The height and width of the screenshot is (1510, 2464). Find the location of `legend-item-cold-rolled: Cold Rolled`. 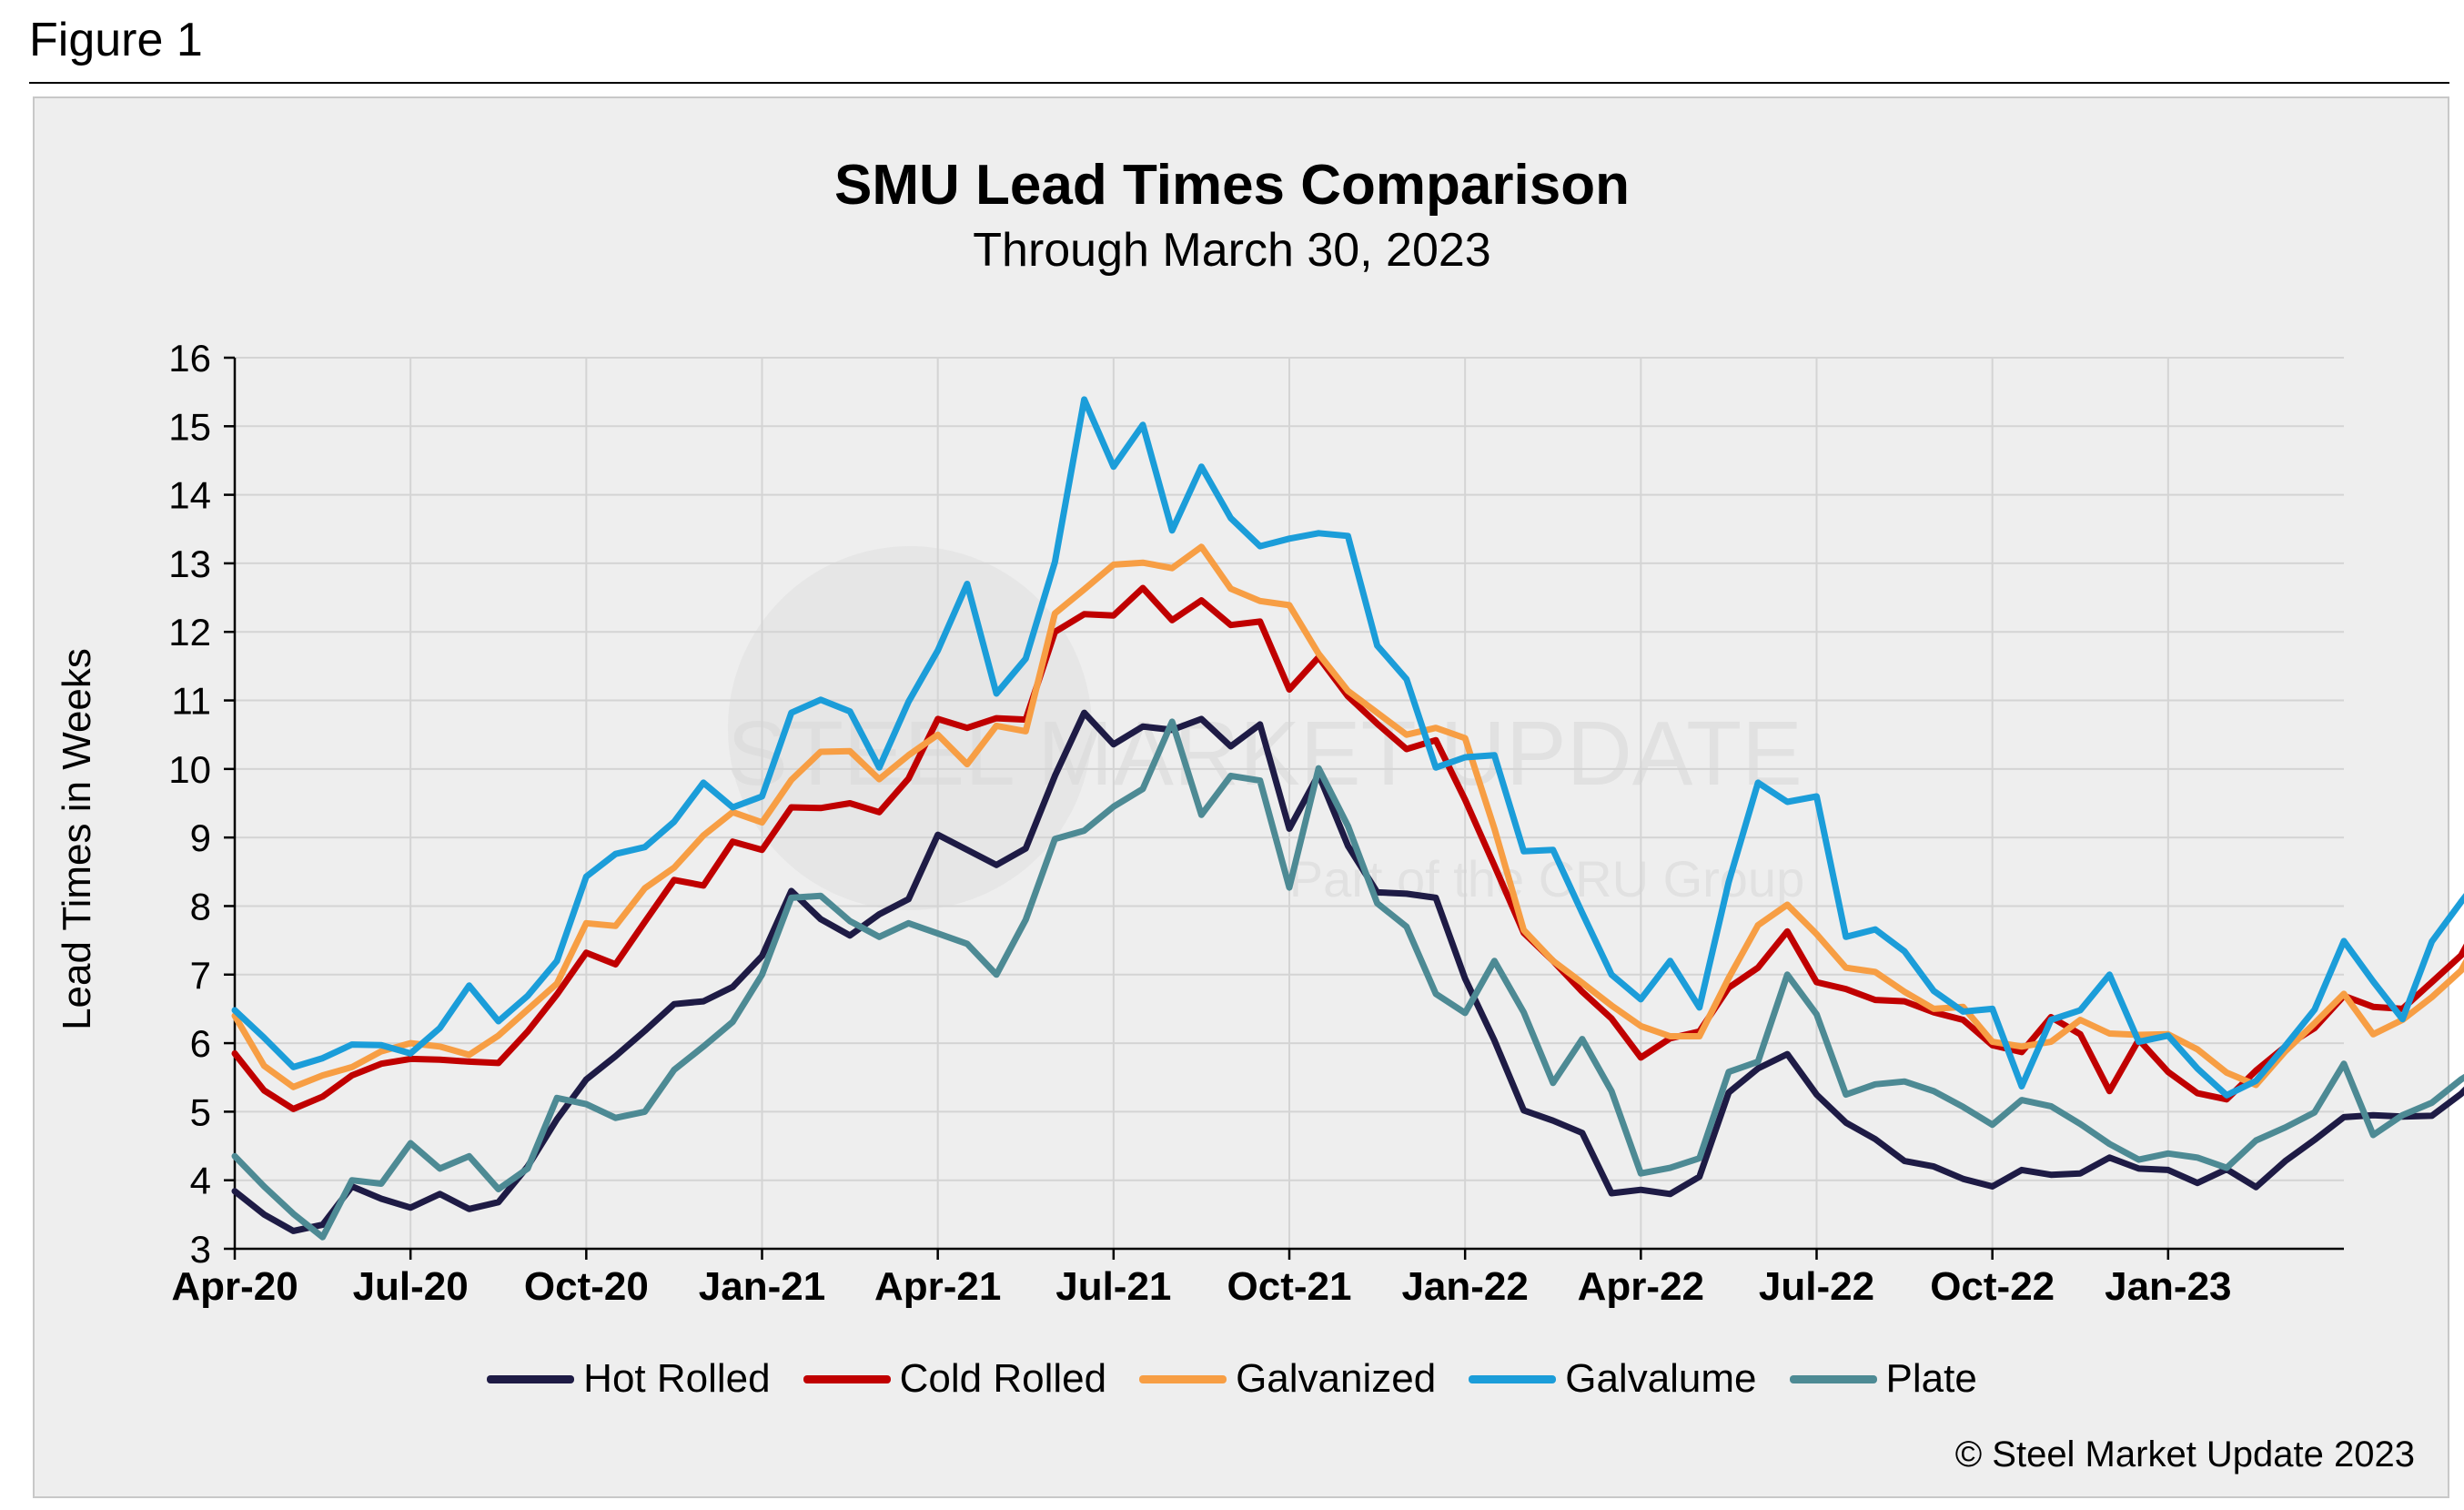

legend-item-cold-rolled: Cold Rolled is located at coordinates (954, 1379).